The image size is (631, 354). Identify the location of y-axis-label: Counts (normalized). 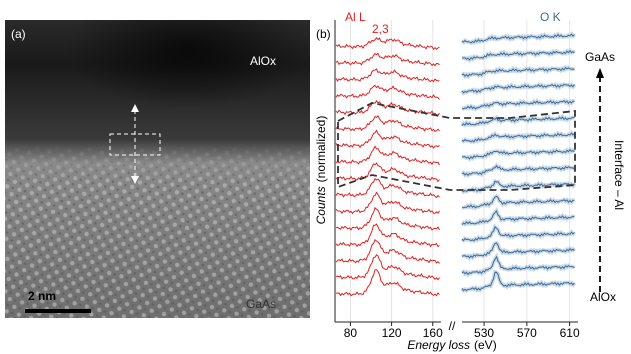
(321, 170).